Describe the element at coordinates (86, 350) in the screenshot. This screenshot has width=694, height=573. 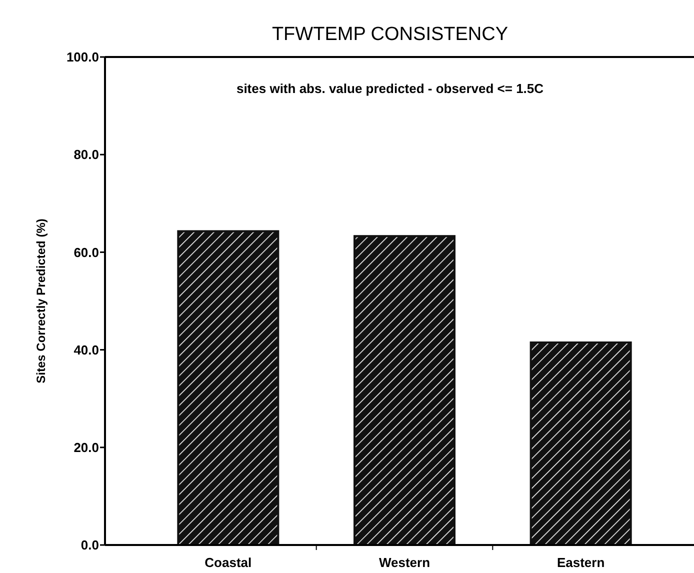
I see `y-tick-label: 40.0` at that location.